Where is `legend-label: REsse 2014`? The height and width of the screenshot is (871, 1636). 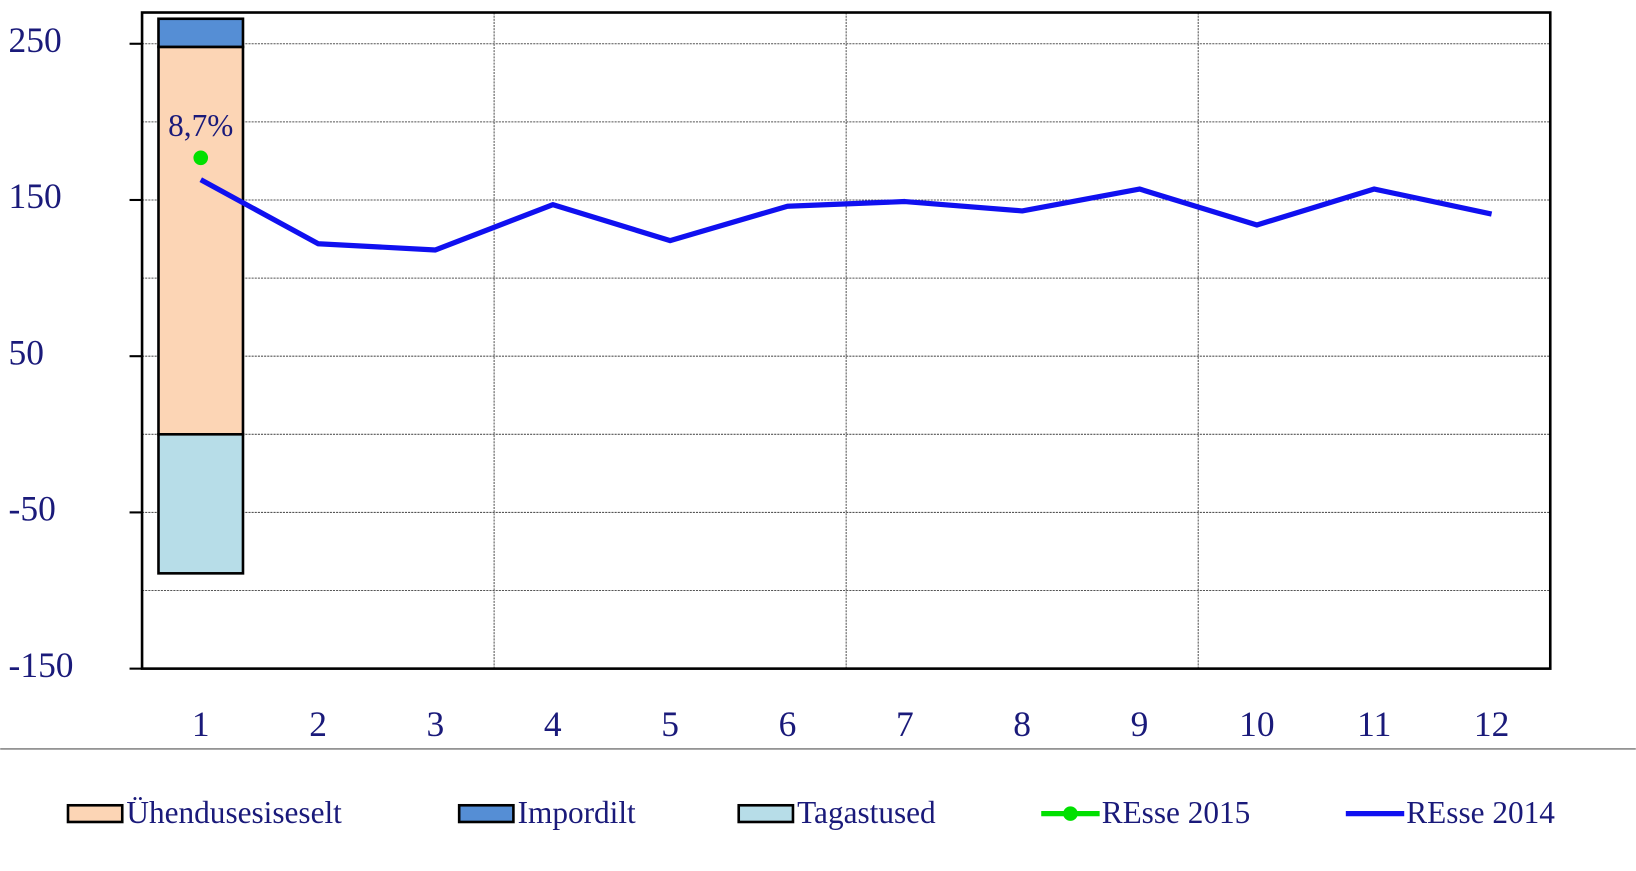
legend-label: REsse 2014 is located at coordinates (1480, 812).